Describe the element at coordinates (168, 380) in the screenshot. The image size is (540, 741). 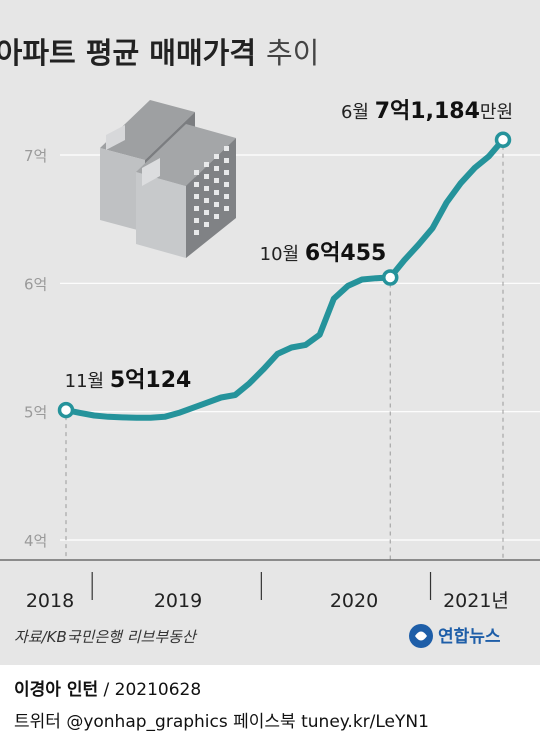
I see `annotation-value-rest: 124` at that location.